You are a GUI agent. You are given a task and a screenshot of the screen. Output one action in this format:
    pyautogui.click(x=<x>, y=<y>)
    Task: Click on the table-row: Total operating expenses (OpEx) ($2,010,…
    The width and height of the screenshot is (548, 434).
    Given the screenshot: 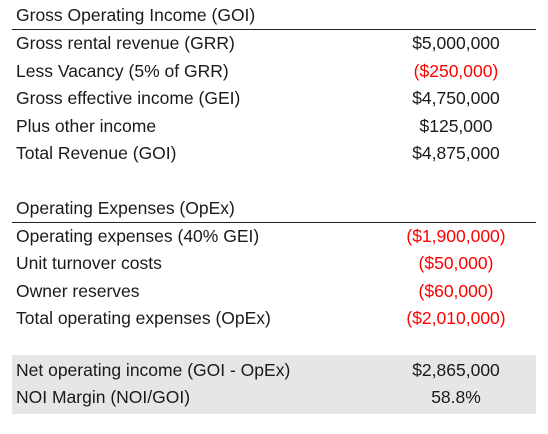 What is the action you would take?
    pyautogui.click(x=274, y=319)
    